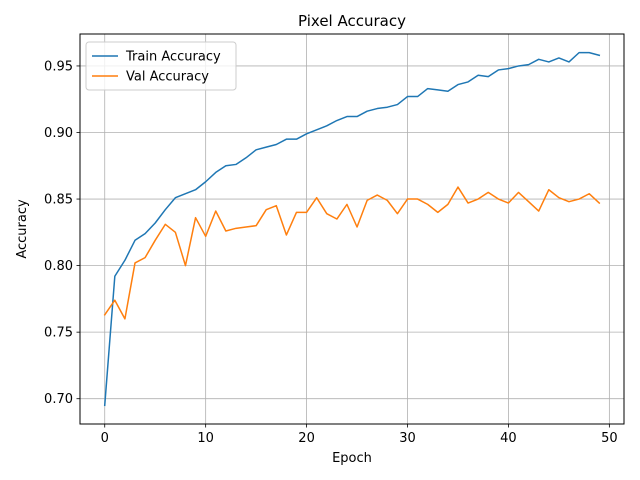  I want to click on x-tick-label: 20, so click(306, 438).